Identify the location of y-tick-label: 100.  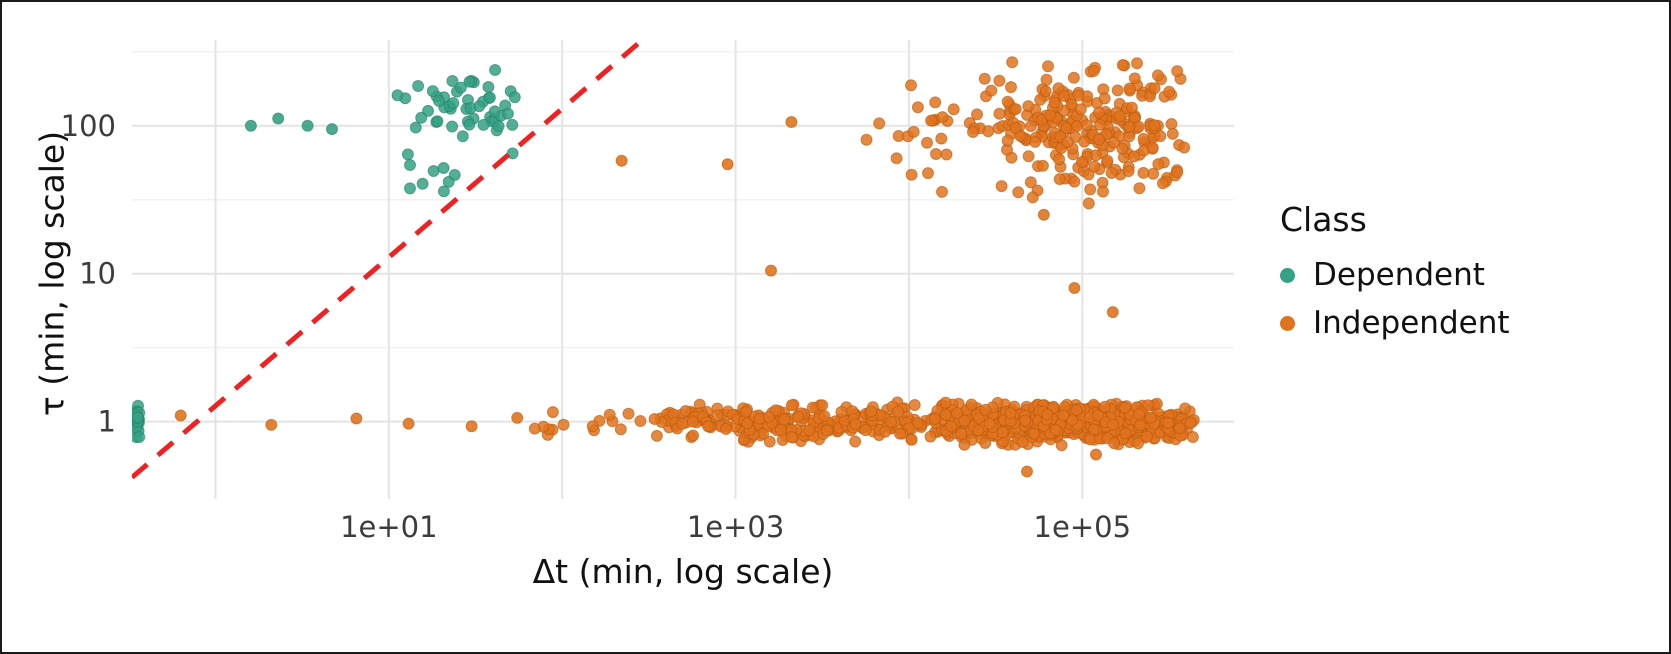
(88, 126).